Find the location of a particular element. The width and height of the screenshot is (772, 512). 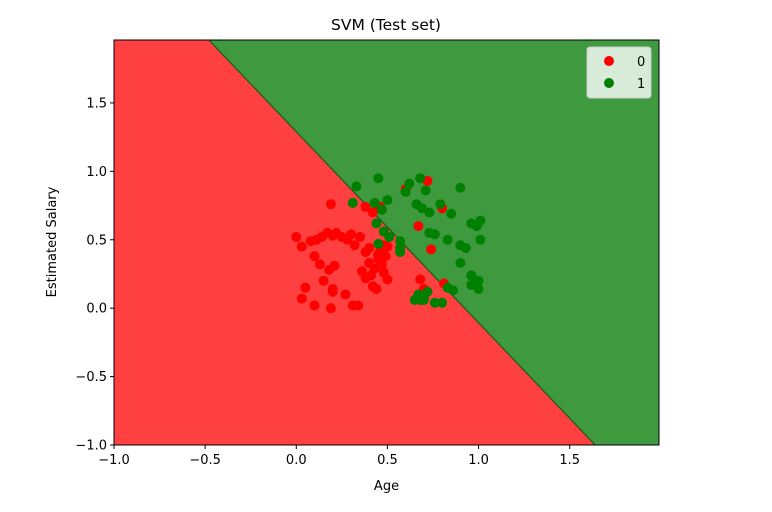

x-axis: −1.0 −0.5 0.0 0.5 1.0 1.5 is located at coordinates (339, 456).